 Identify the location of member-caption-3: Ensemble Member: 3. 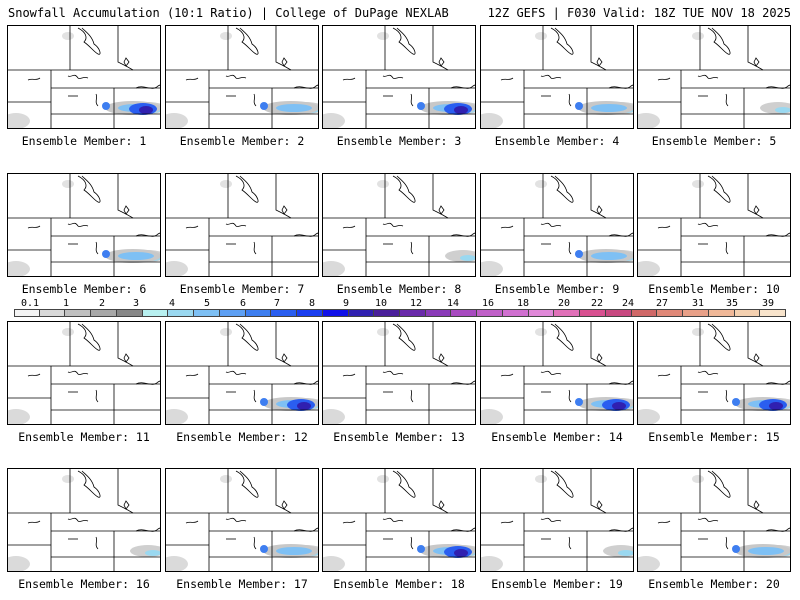
(399, 141).